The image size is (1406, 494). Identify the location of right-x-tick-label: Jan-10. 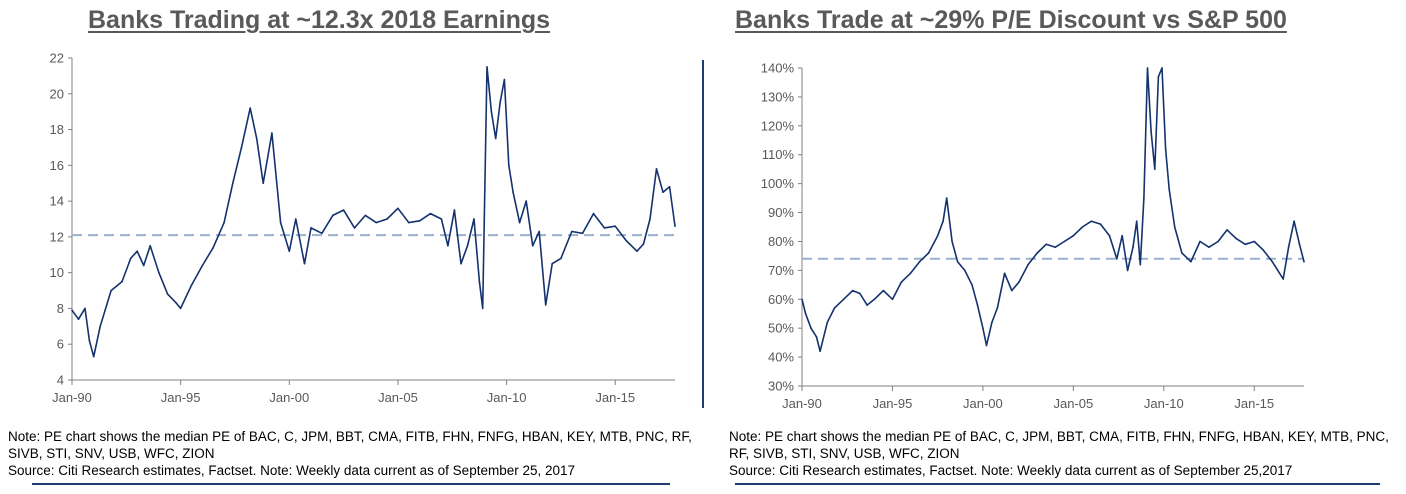
(1164, 403).